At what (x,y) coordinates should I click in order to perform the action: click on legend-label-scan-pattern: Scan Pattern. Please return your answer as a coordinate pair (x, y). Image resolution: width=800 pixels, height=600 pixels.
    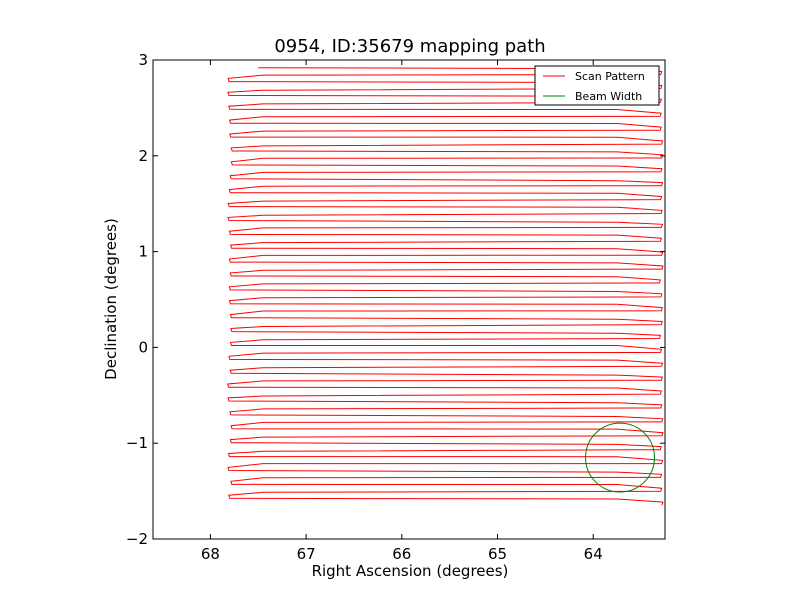
    Looking at the image, I should click on (610, 76).